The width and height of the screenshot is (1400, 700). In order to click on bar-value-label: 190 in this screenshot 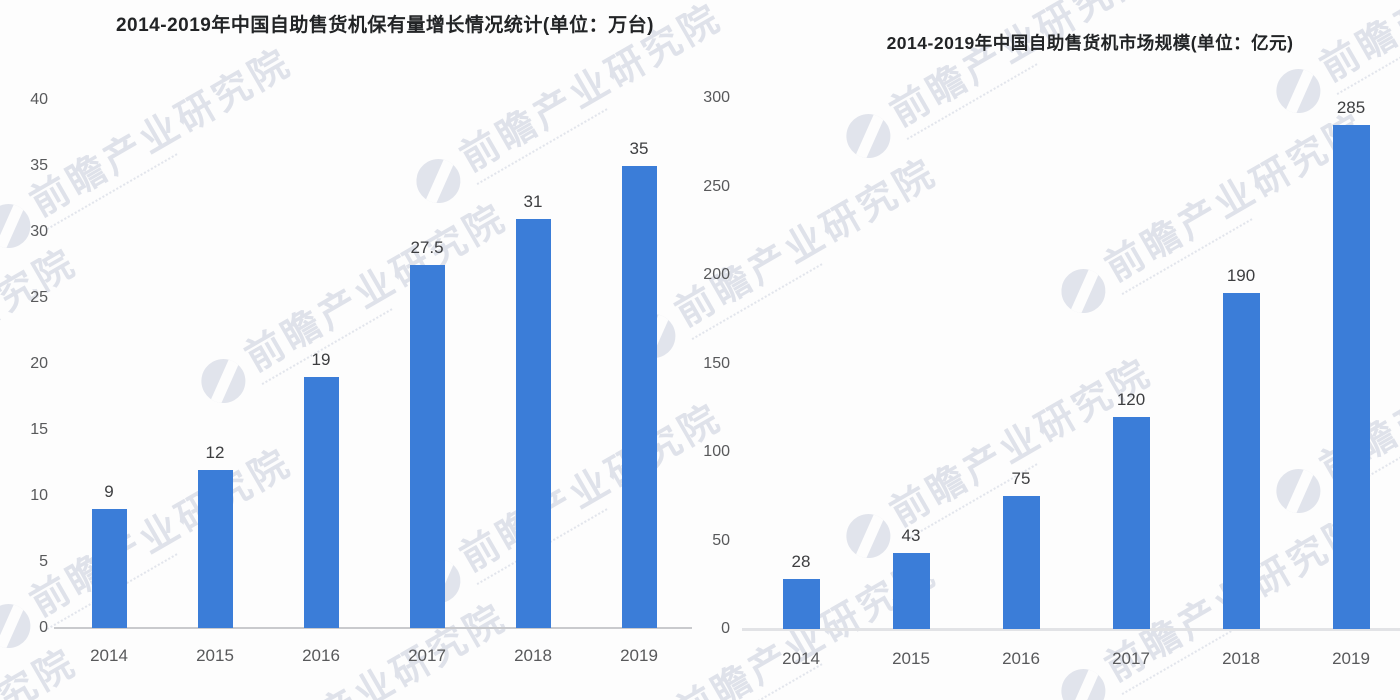, I will do `click(1241, 275)`.